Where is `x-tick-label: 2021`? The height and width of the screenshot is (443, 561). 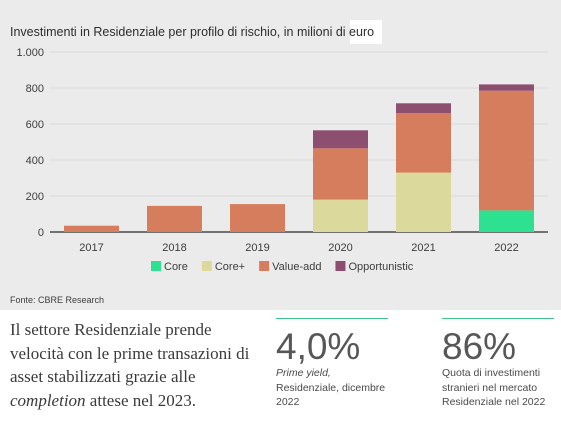
x-tick-label: 2021 is located at coordinates (423, 248).